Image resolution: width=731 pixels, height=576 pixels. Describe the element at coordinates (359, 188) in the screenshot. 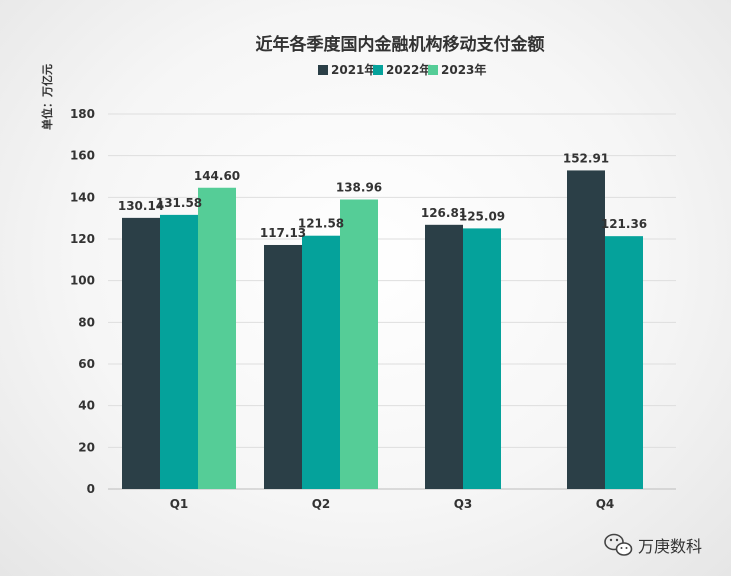

I see `data-label: 138.96` at that location.